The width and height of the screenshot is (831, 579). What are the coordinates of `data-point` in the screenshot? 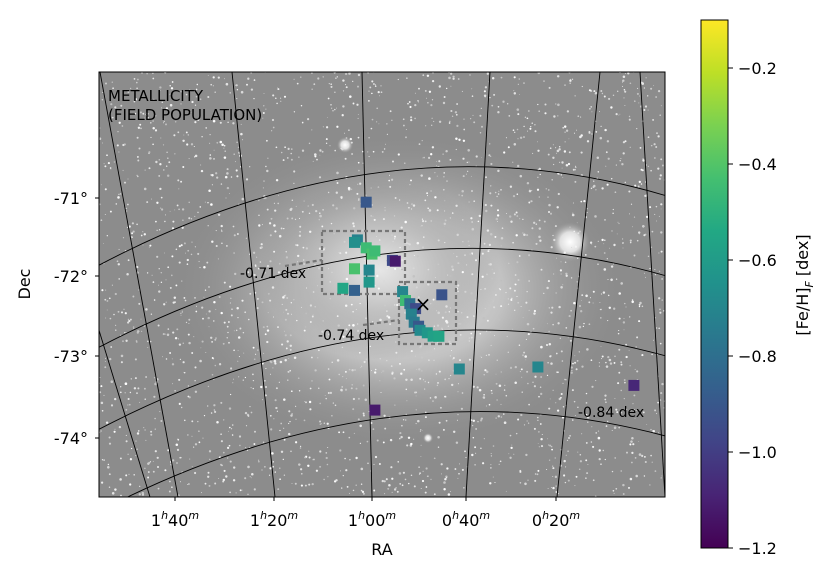 It's located at (433, 336).